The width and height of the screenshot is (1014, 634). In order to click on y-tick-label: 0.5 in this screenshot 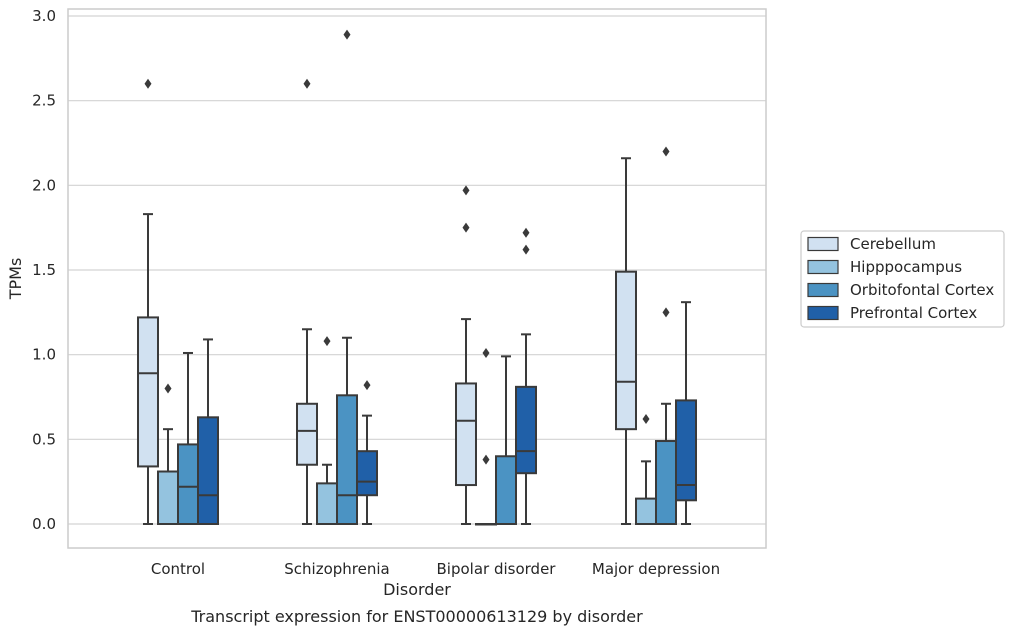, I will do `click(44, 439)`.